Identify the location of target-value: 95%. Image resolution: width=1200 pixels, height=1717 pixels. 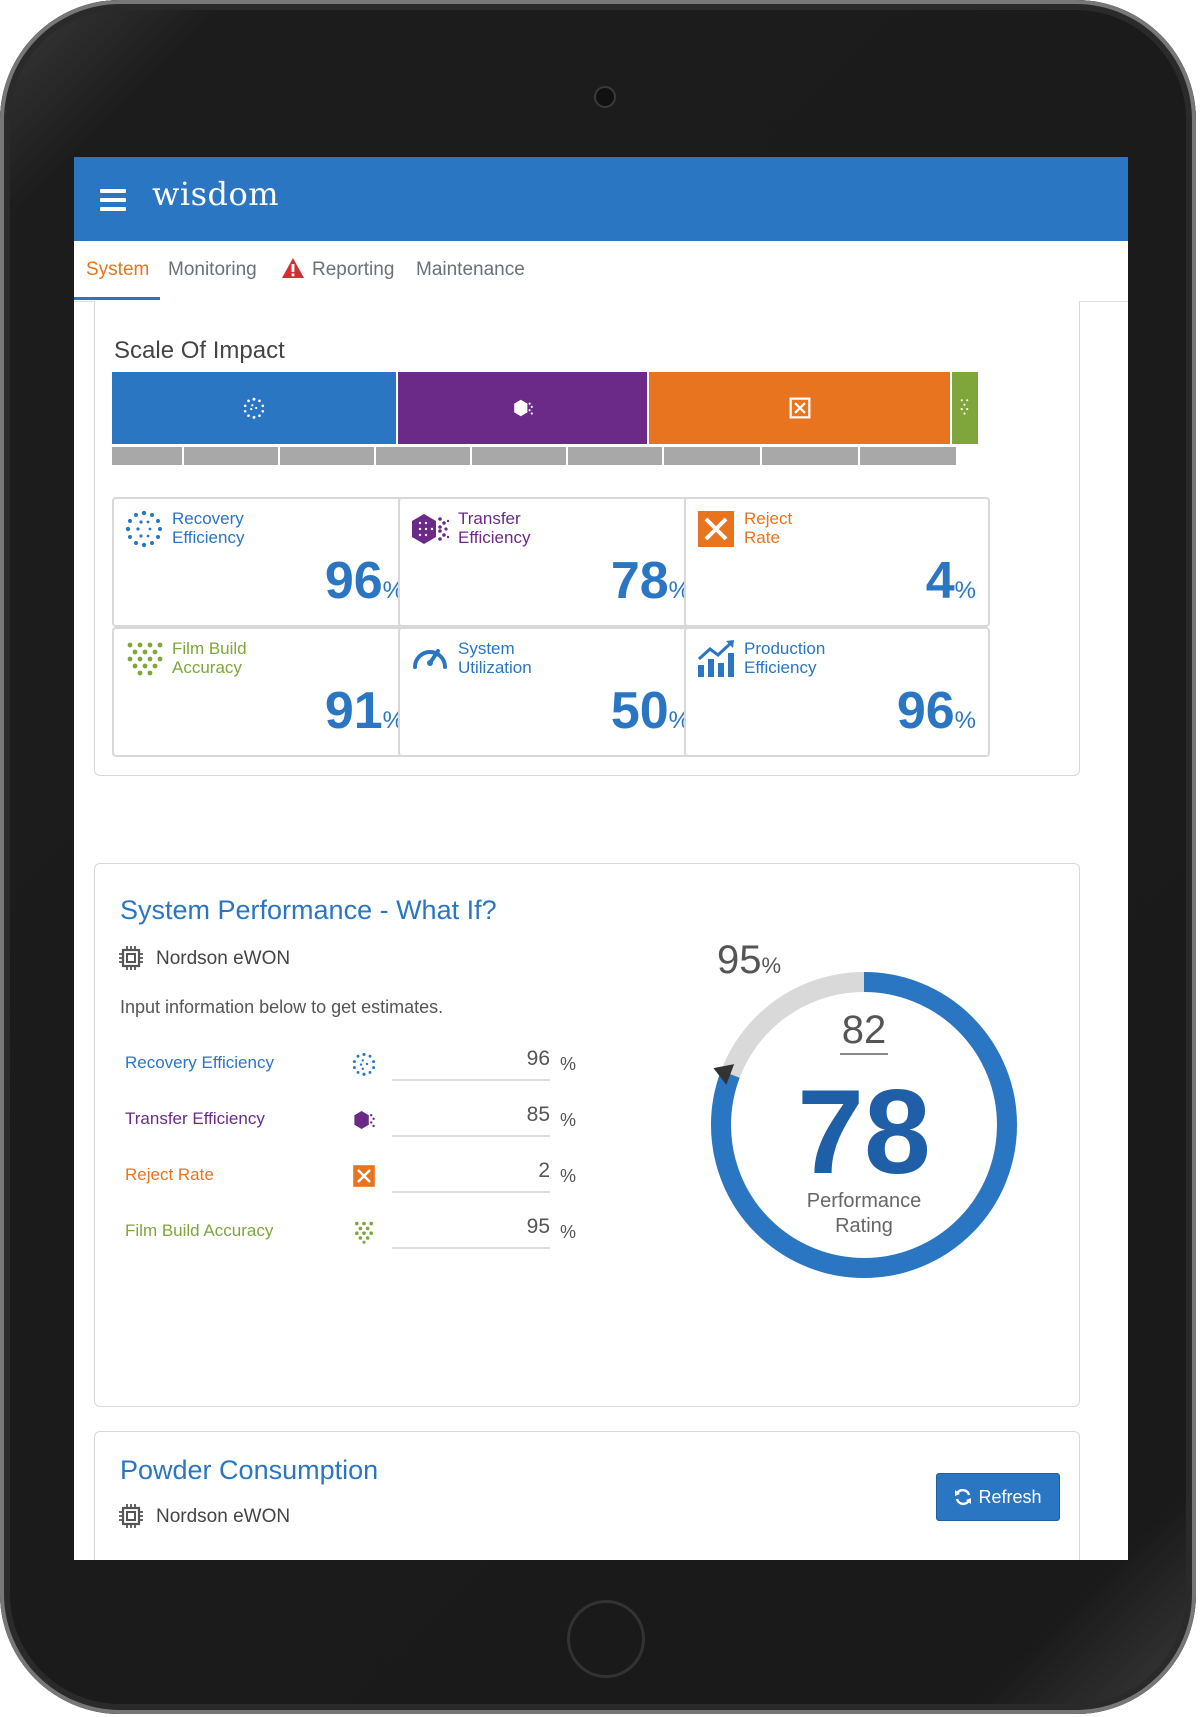
(749, 960).